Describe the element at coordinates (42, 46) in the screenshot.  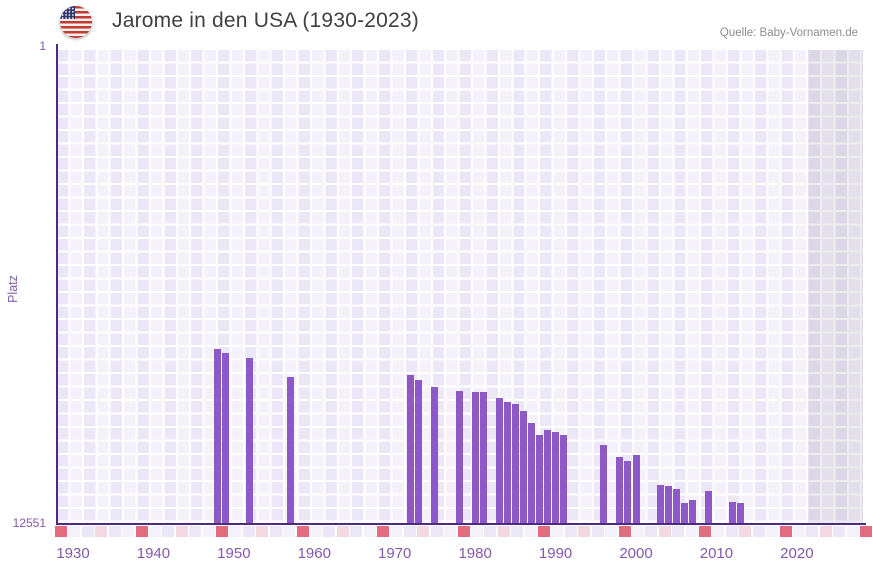
I see `y-axis-tick-top: 1` at that location.